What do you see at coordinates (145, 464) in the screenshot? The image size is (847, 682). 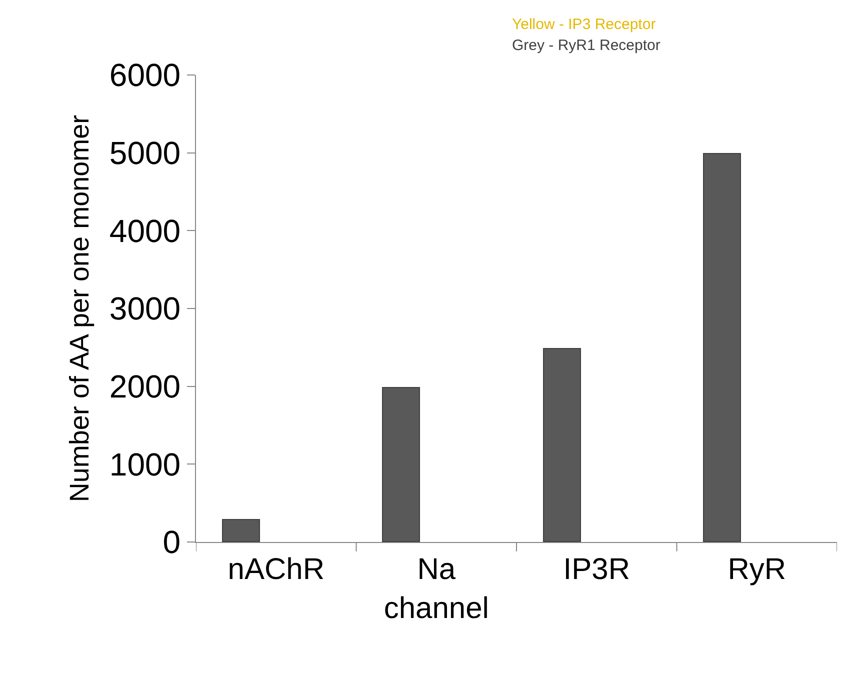 I see `y-tick-label: 1000` at bounding box center [145, 464].